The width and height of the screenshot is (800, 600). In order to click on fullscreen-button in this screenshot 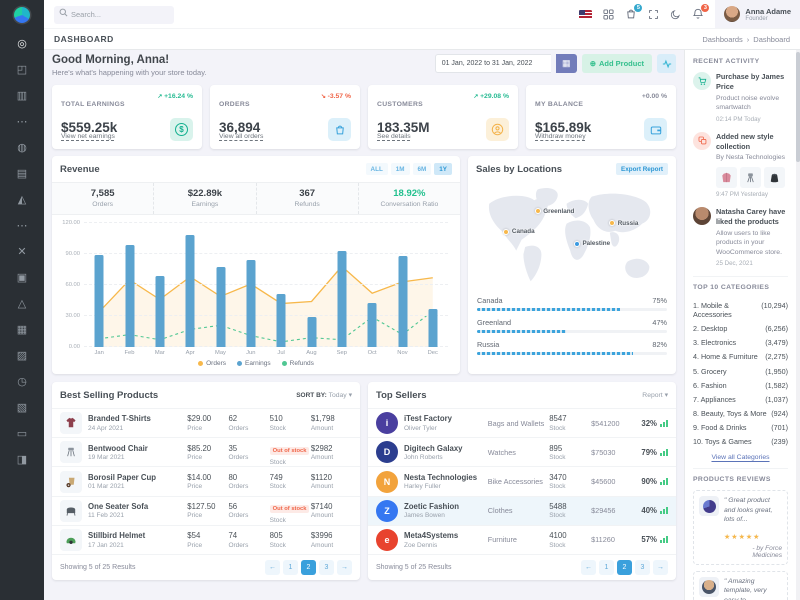, I will do `click(653, 14)`.